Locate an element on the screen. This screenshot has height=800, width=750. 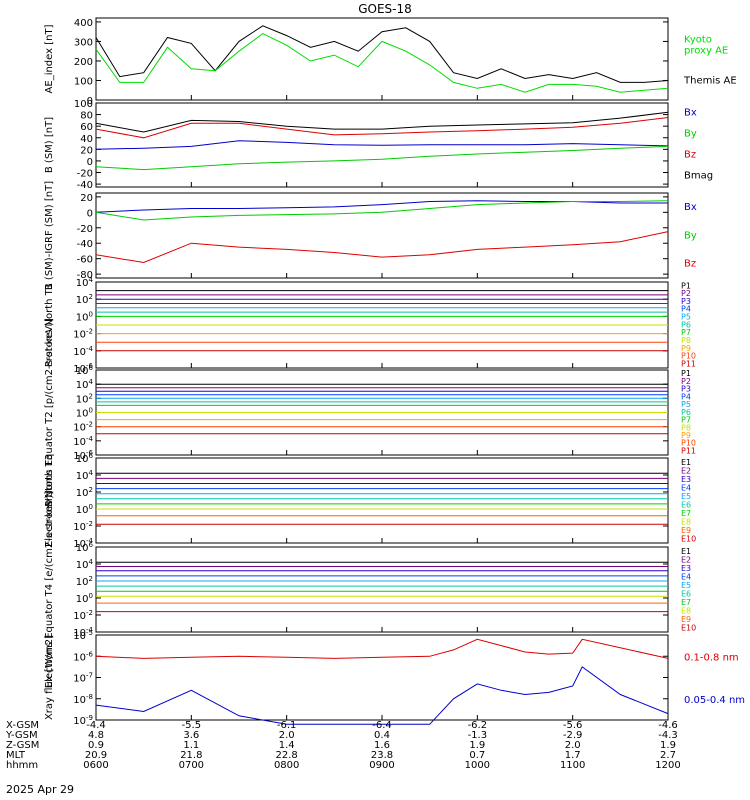
y-tick-label: 10⁻² is located at coordinates (83, 334).